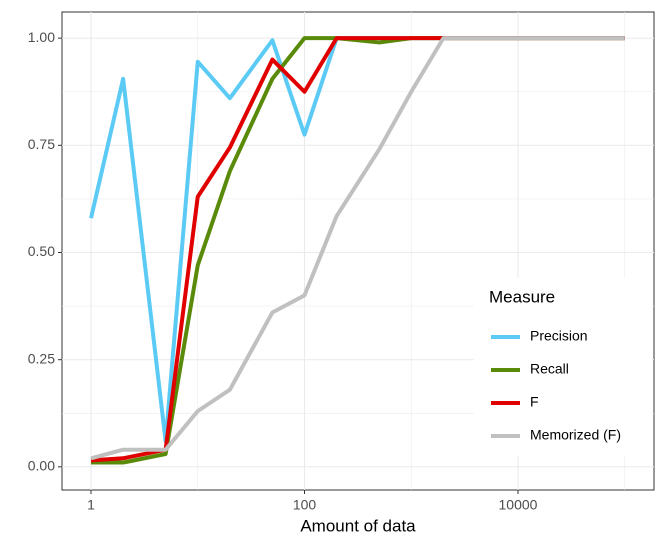 The width and height of the screenshot is (661, 543). Describe the element at coordinates (41, 358) in the screenshot. I see `y-tick-label: 0.25` at that location.